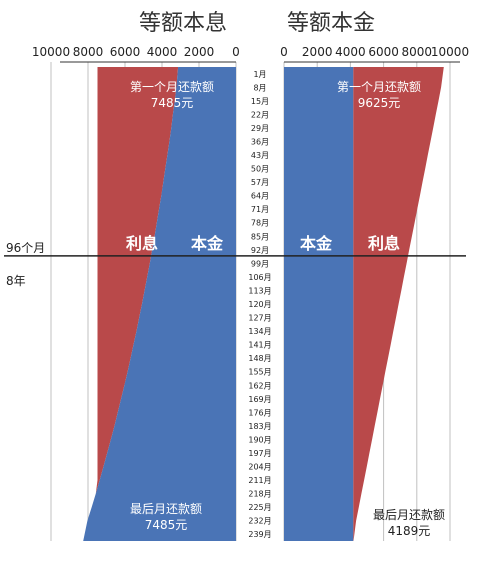 The width and height of the screenshot is (495, 572). I want to click on right-first-payment-value: 9625元, so click(379, 103).